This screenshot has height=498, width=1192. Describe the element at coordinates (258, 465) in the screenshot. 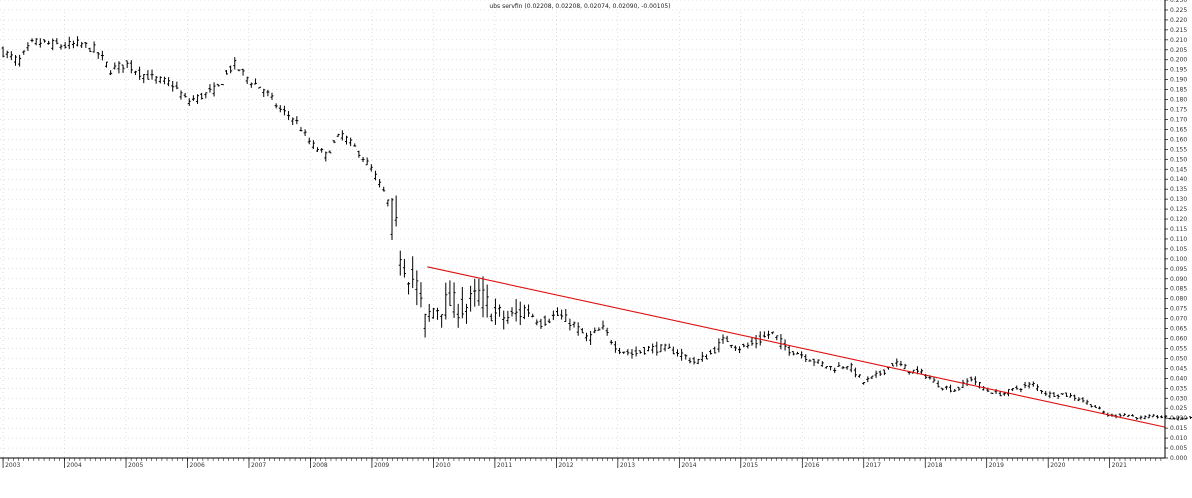

I see `x-tick-label: 2007` at that location.